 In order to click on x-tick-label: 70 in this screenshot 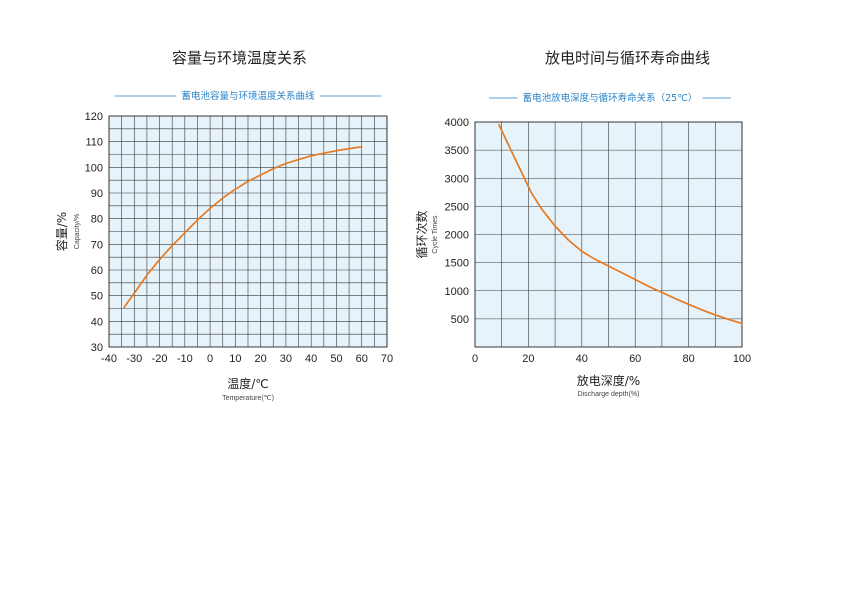, I will do `click(387, 359)`.